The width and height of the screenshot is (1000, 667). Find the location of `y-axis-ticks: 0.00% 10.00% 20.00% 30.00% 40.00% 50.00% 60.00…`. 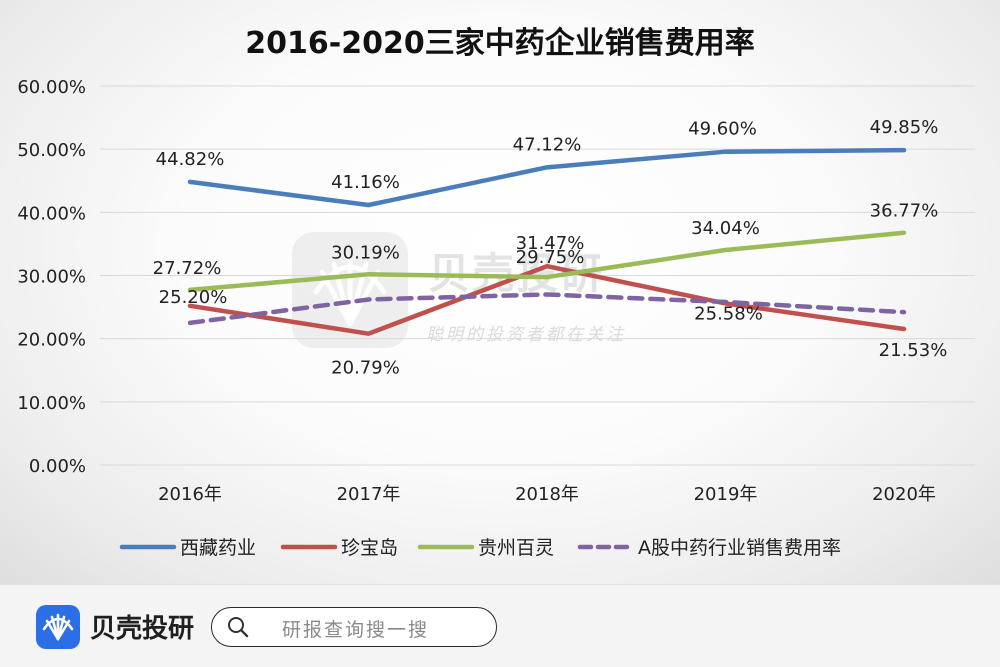

y-axis-ticks: 0.00% 10.00% 20.00% 30.00% 40.00% 50.00% 60.00… is located at coordinates (51, 277).